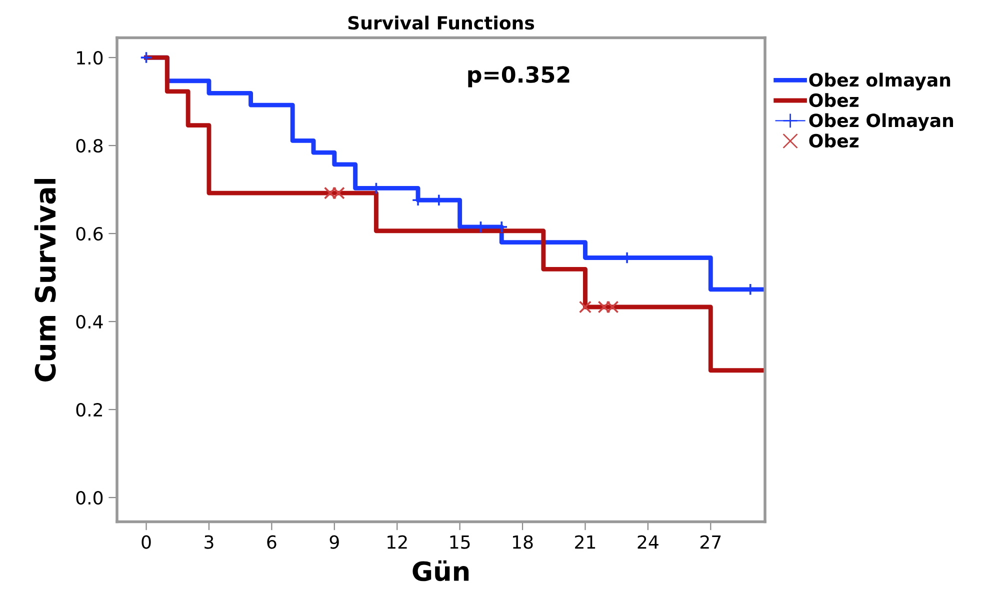 The width and height of the screenshot is (1000, 599). What do you see at coordinates (90, 57) in the screenshot?
I see `y-tick-label: 1.0` at bounding box center [90, 57].